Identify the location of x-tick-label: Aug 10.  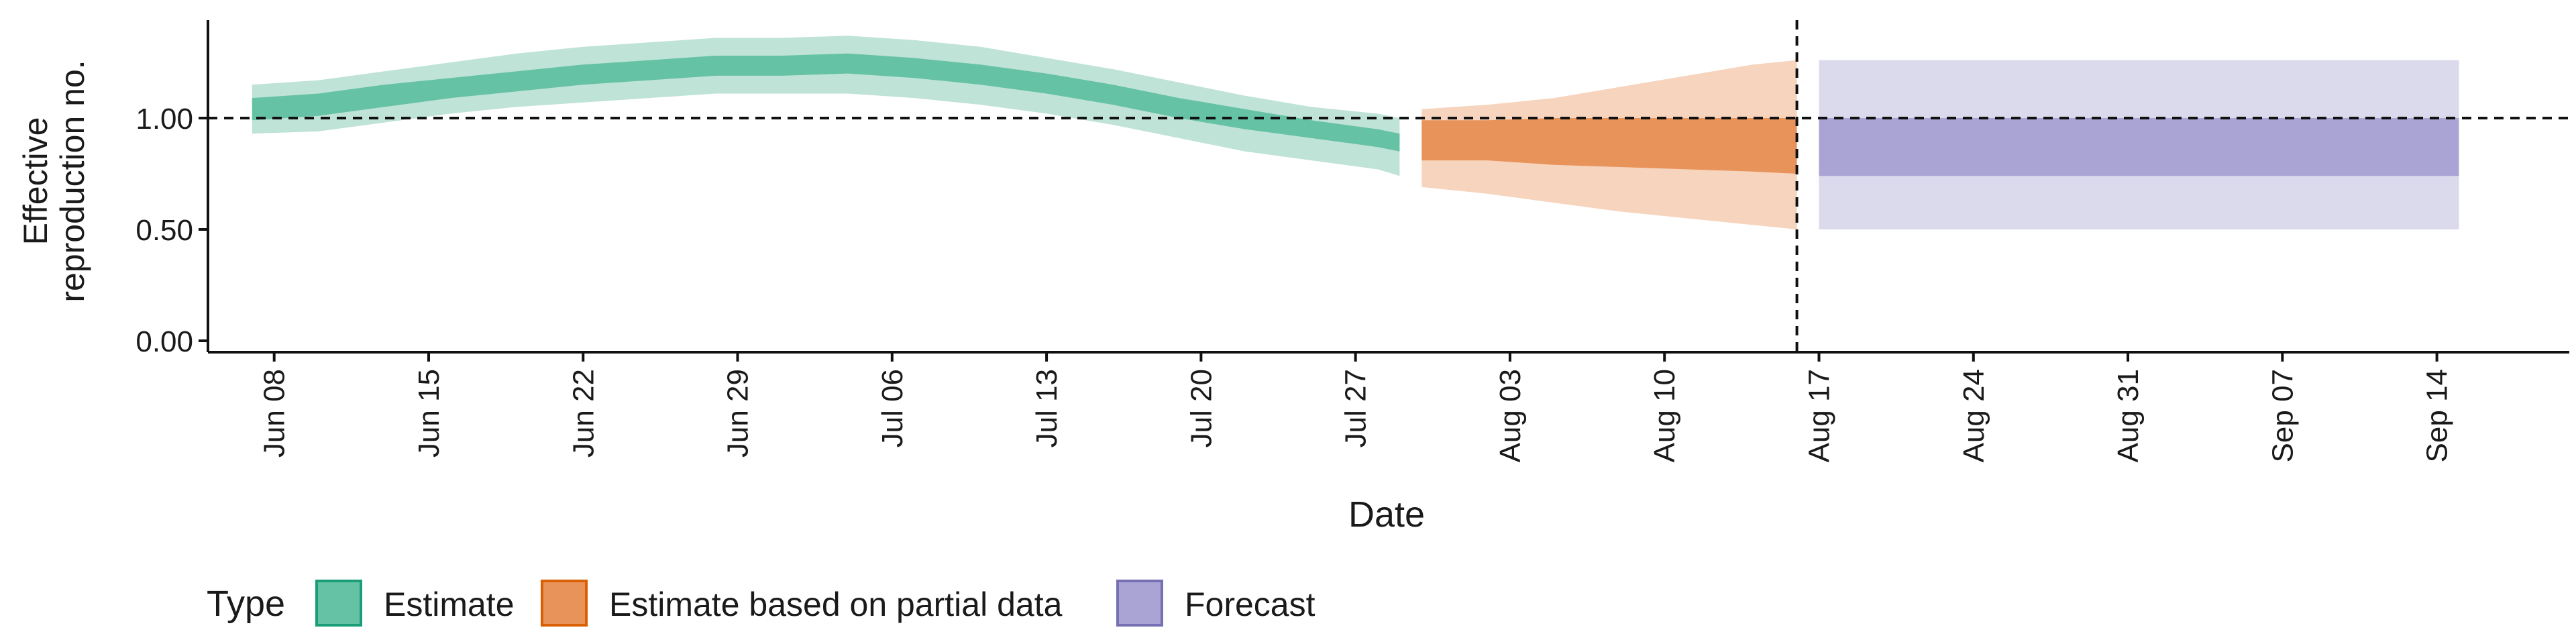
(1664, 415).